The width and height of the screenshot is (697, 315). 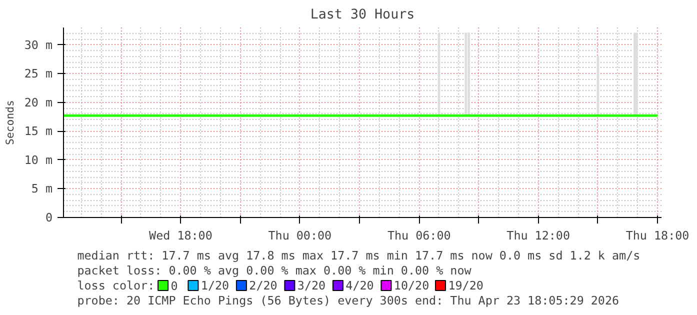 What do you see at coordinates (263, 285) in the screenshot?
I see `legend-label: 2/20` at bounding box center [263, 285].